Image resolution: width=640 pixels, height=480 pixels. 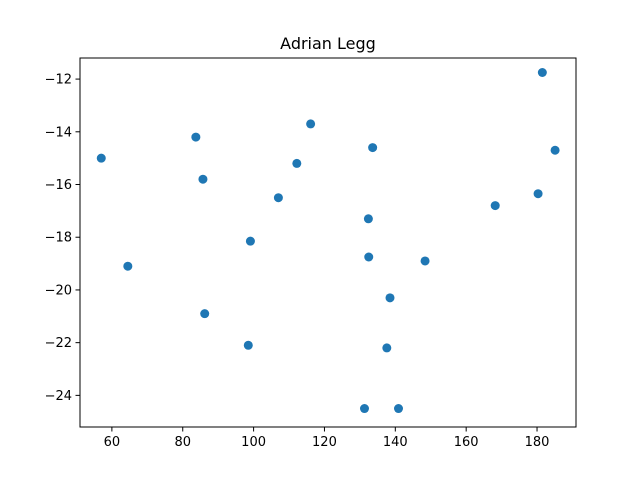 I want to click on x-tick-label: 120, so click(x=324, y=442).